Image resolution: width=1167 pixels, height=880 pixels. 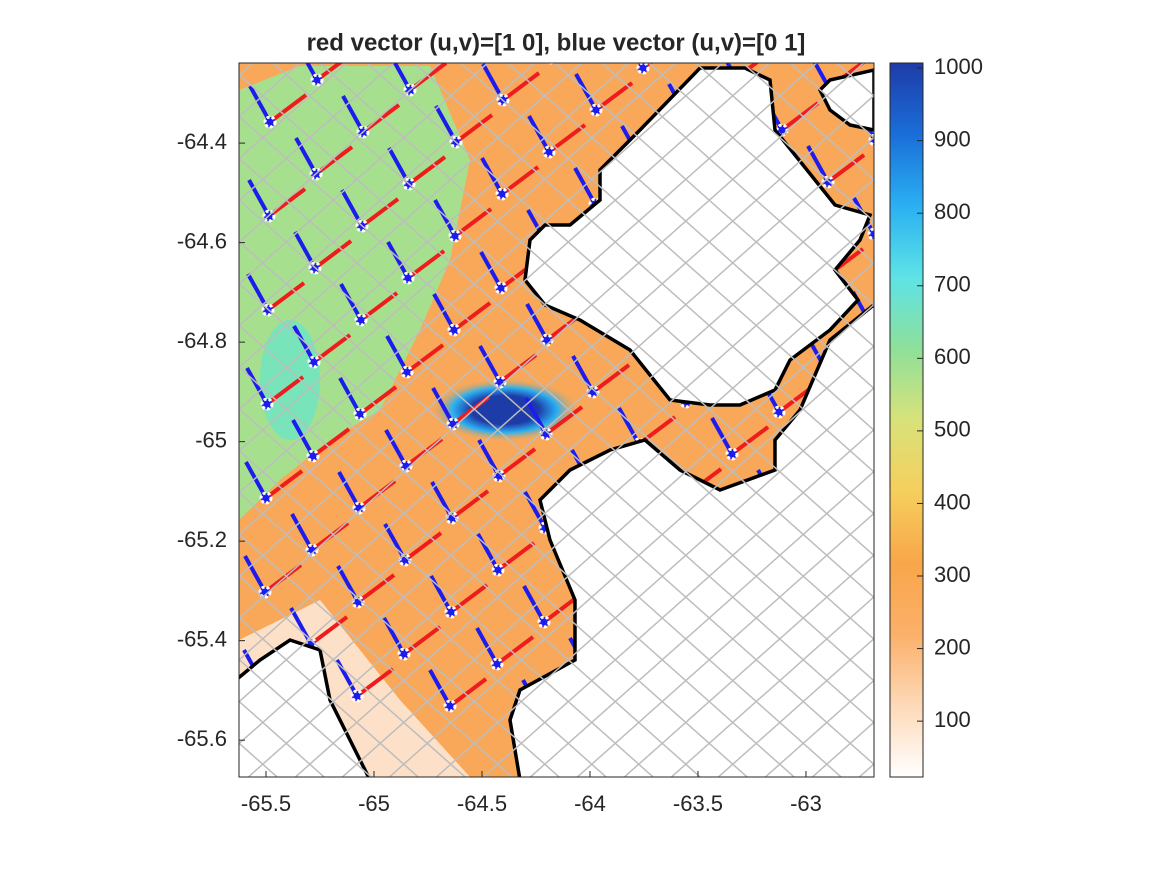 What do you see at coordinates (952, 719) in the screenshot?
I see `colorbar-tick-label: 100` at bounding box center [952, 719].